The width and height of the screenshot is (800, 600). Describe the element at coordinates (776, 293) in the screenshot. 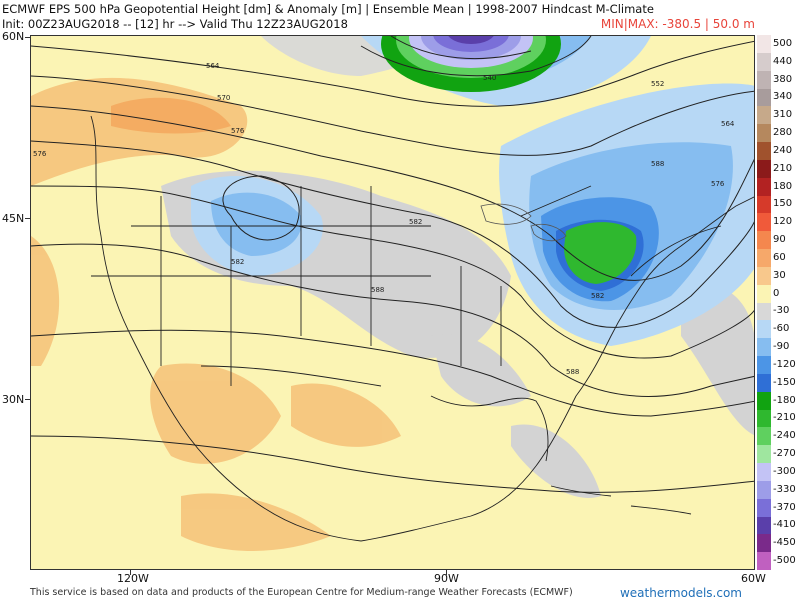

I see `colorbar-label: 0` at that location.